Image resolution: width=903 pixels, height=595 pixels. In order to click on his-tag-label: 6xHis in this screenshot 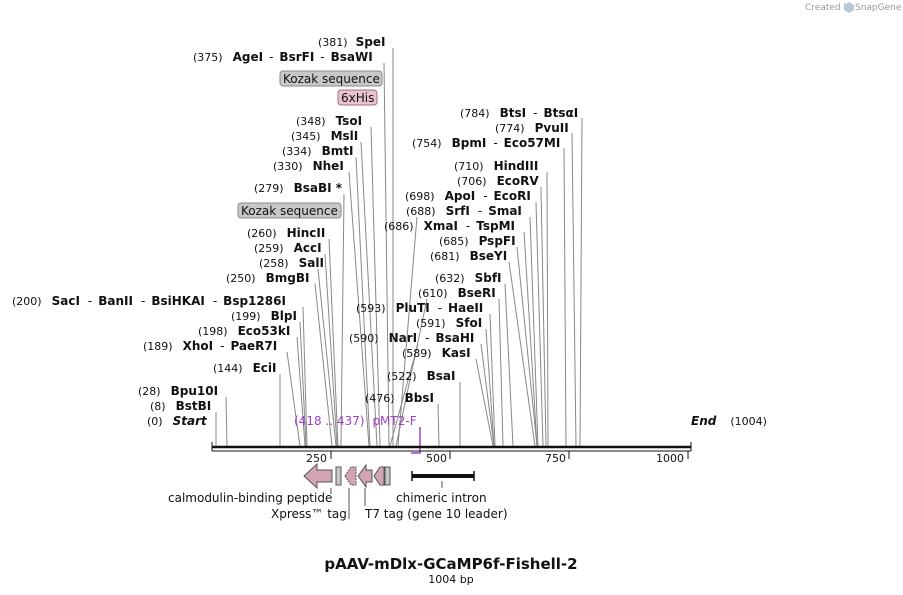, I will do `click(357, 98)`.